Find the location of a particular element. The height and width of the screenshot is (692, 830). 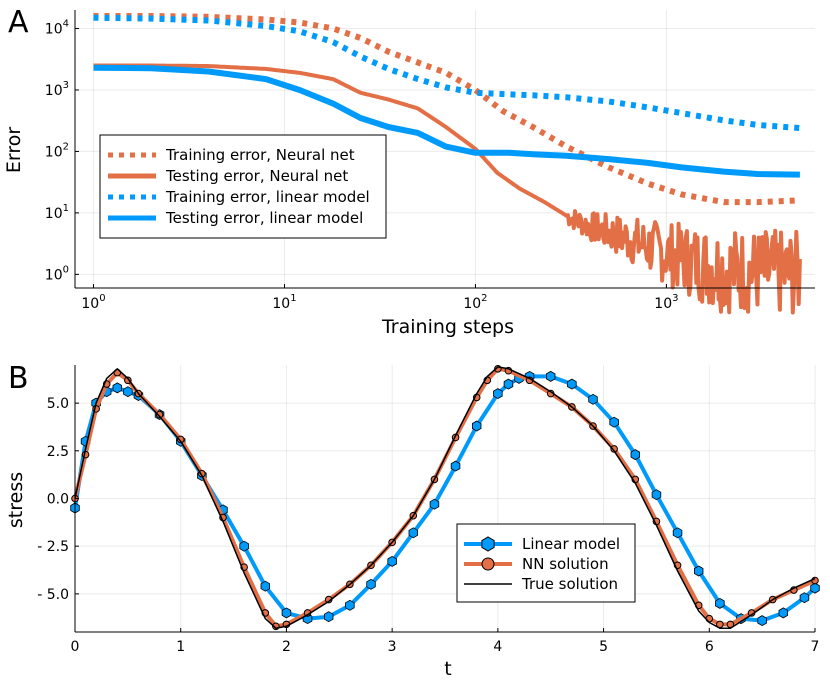

panel-b-y-tick-label: - 5.0 is located at coordinates (53, 595).